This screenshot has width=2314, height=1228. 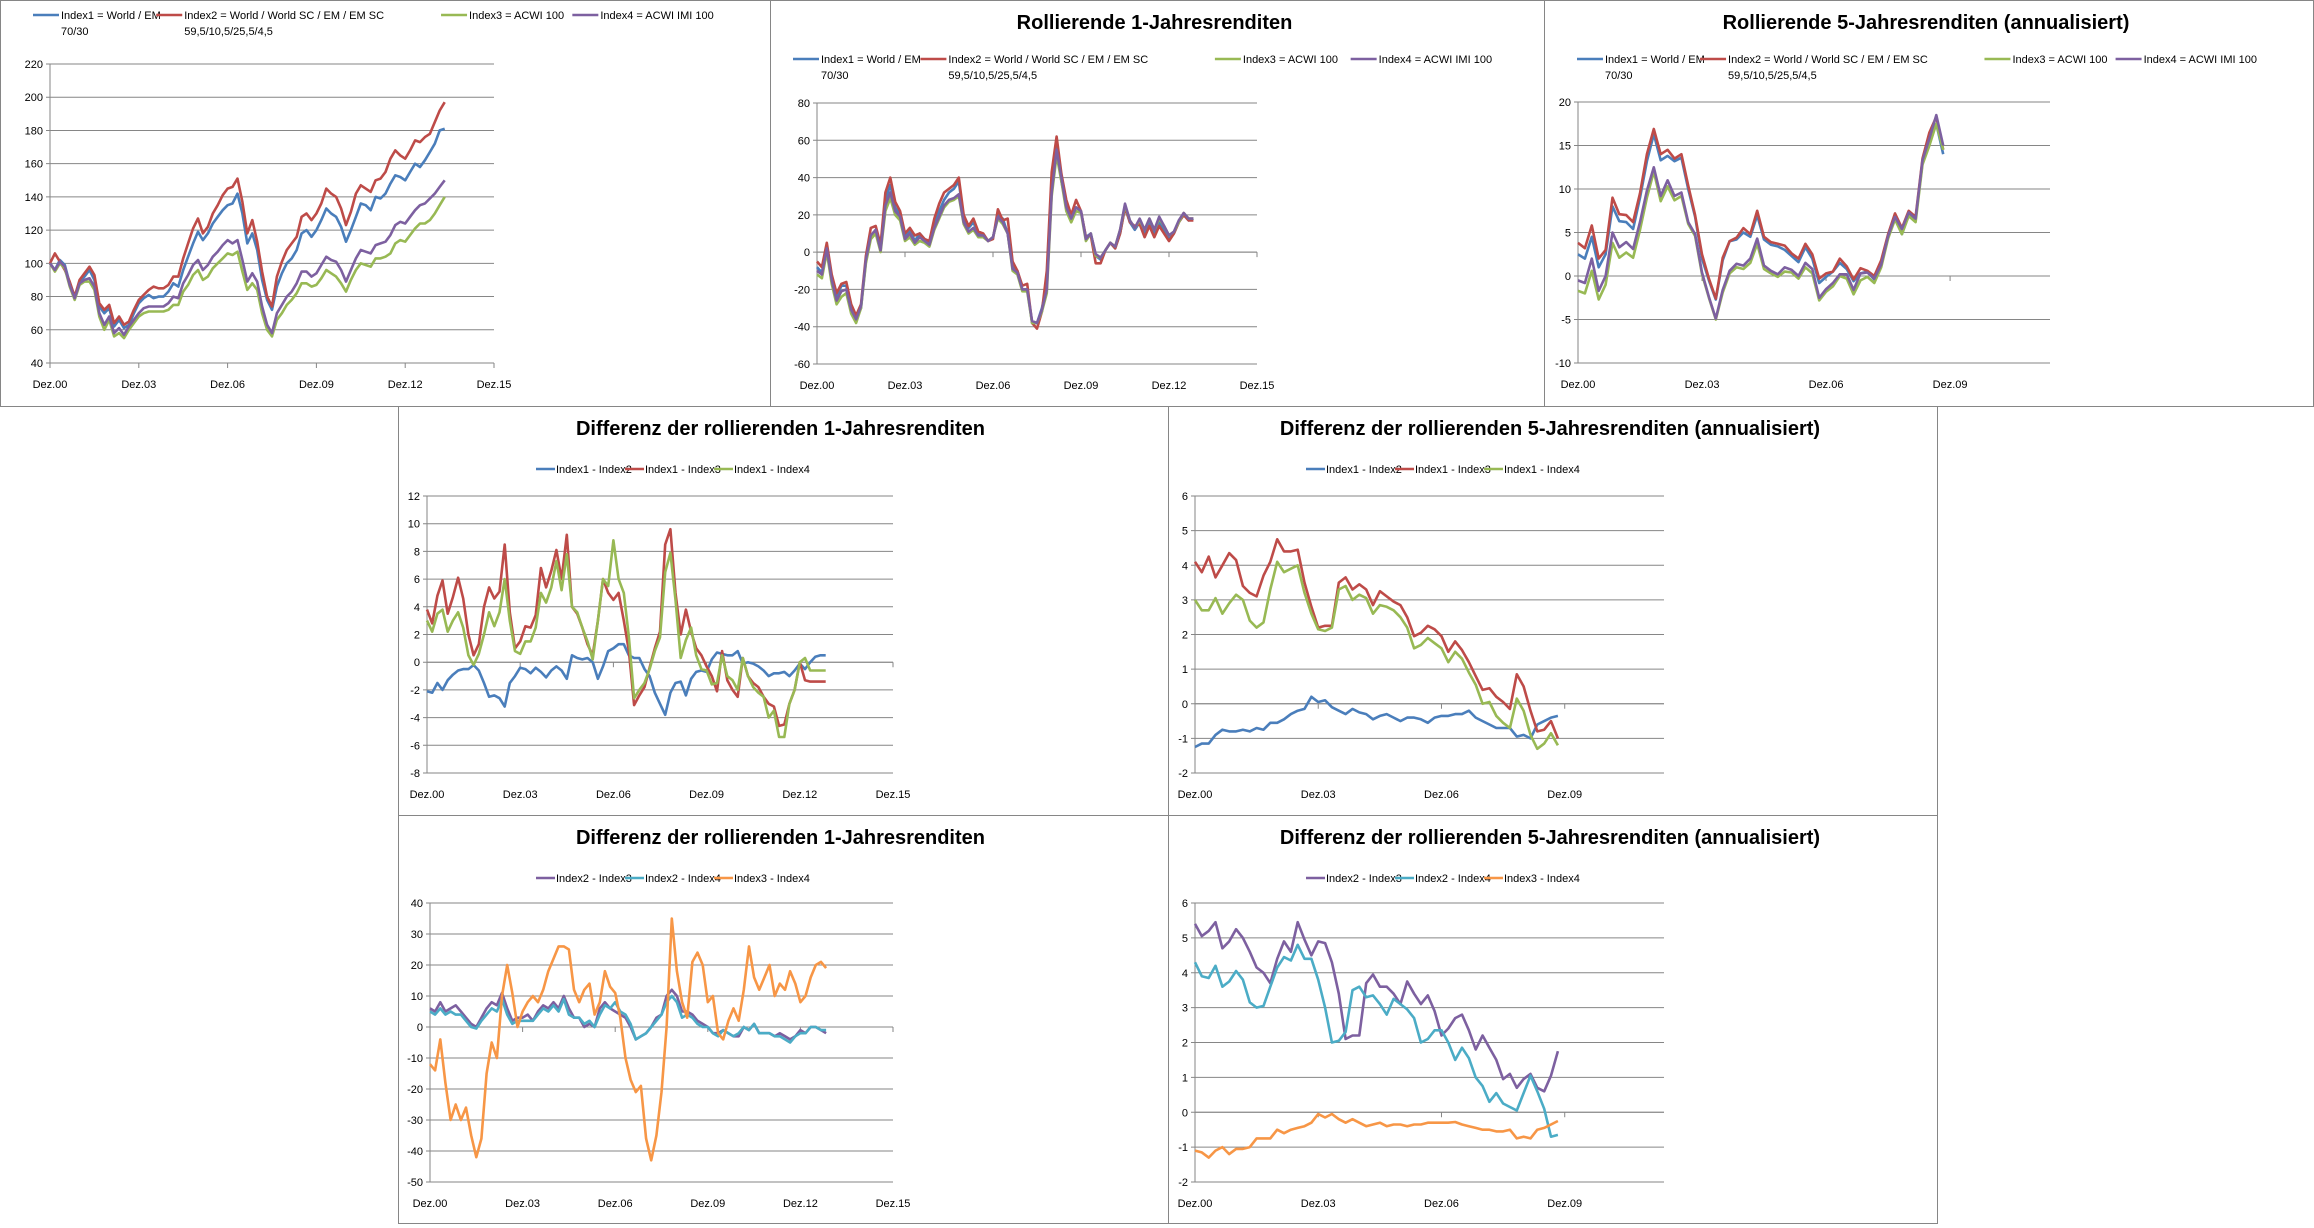 What do you see at coordinates (284, 16) in the screenshot?
I see `legend-label: Index2 = World / World SC / EM / EM SC` at bounding box center [284, 16].